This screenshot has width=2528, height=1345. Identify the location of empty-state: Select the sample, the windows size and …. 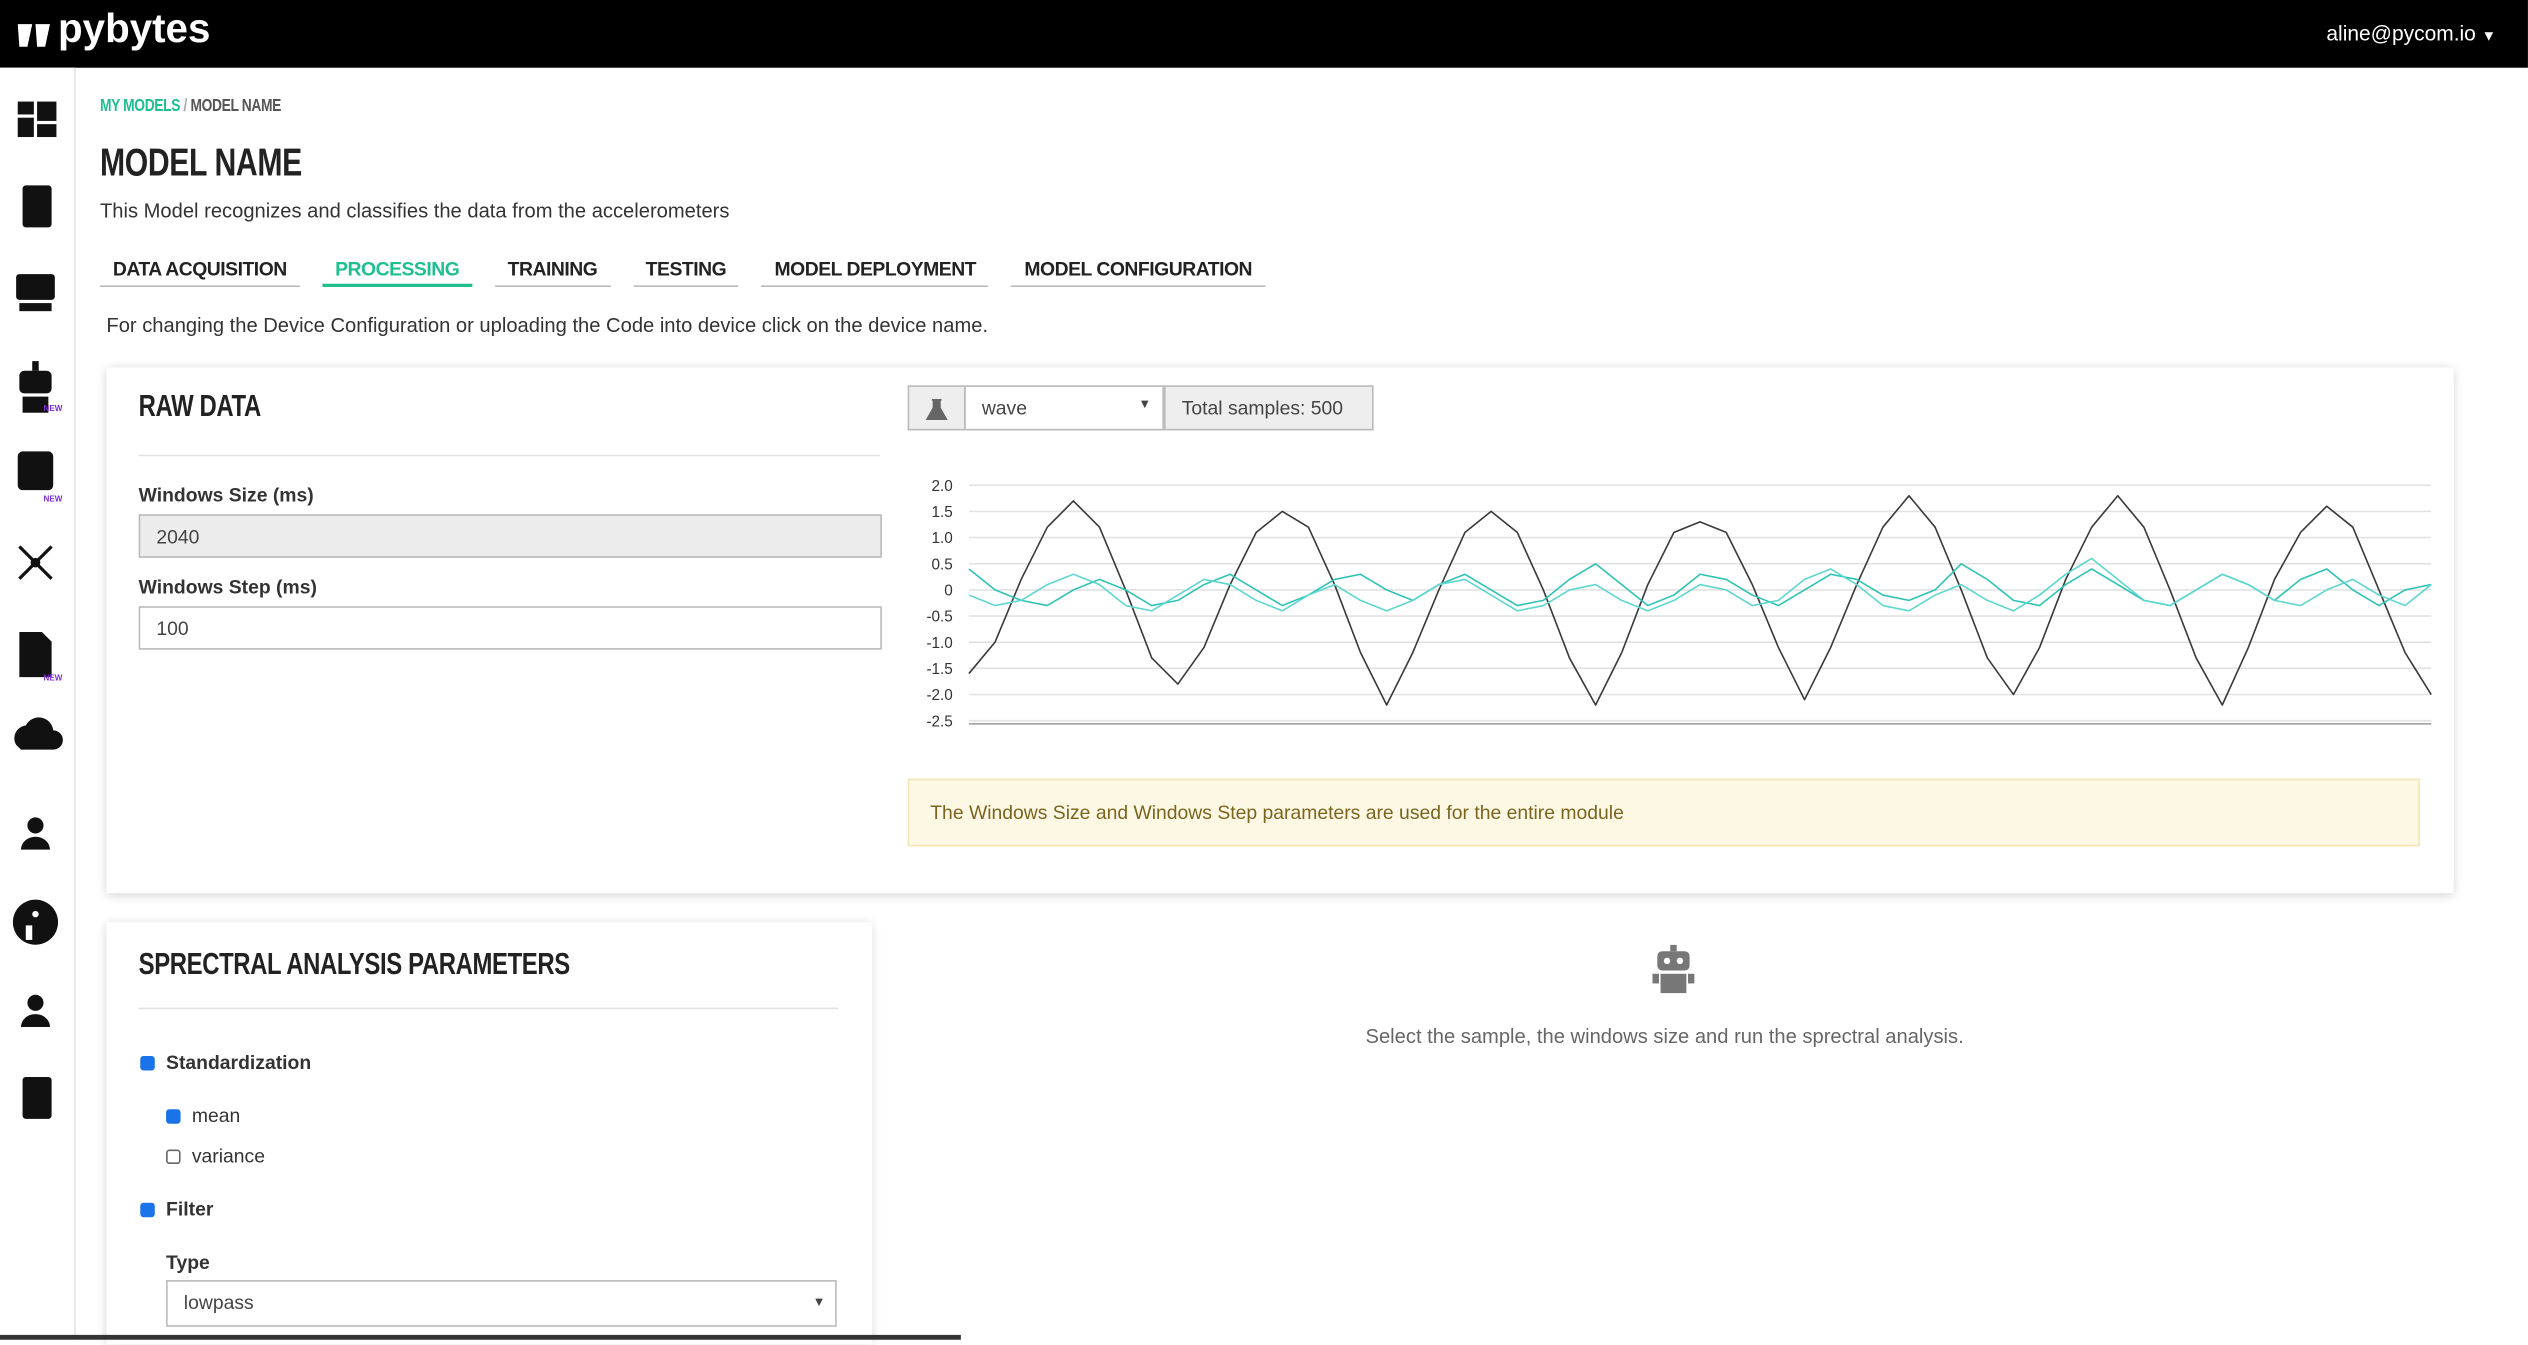
(1664, 1036).